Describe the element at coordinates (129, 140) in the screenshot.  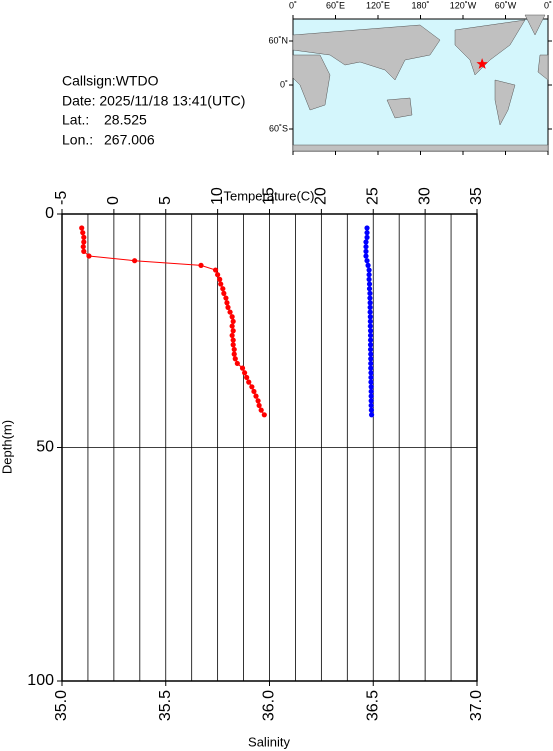
I see `lon-value: 267.006` at that location.